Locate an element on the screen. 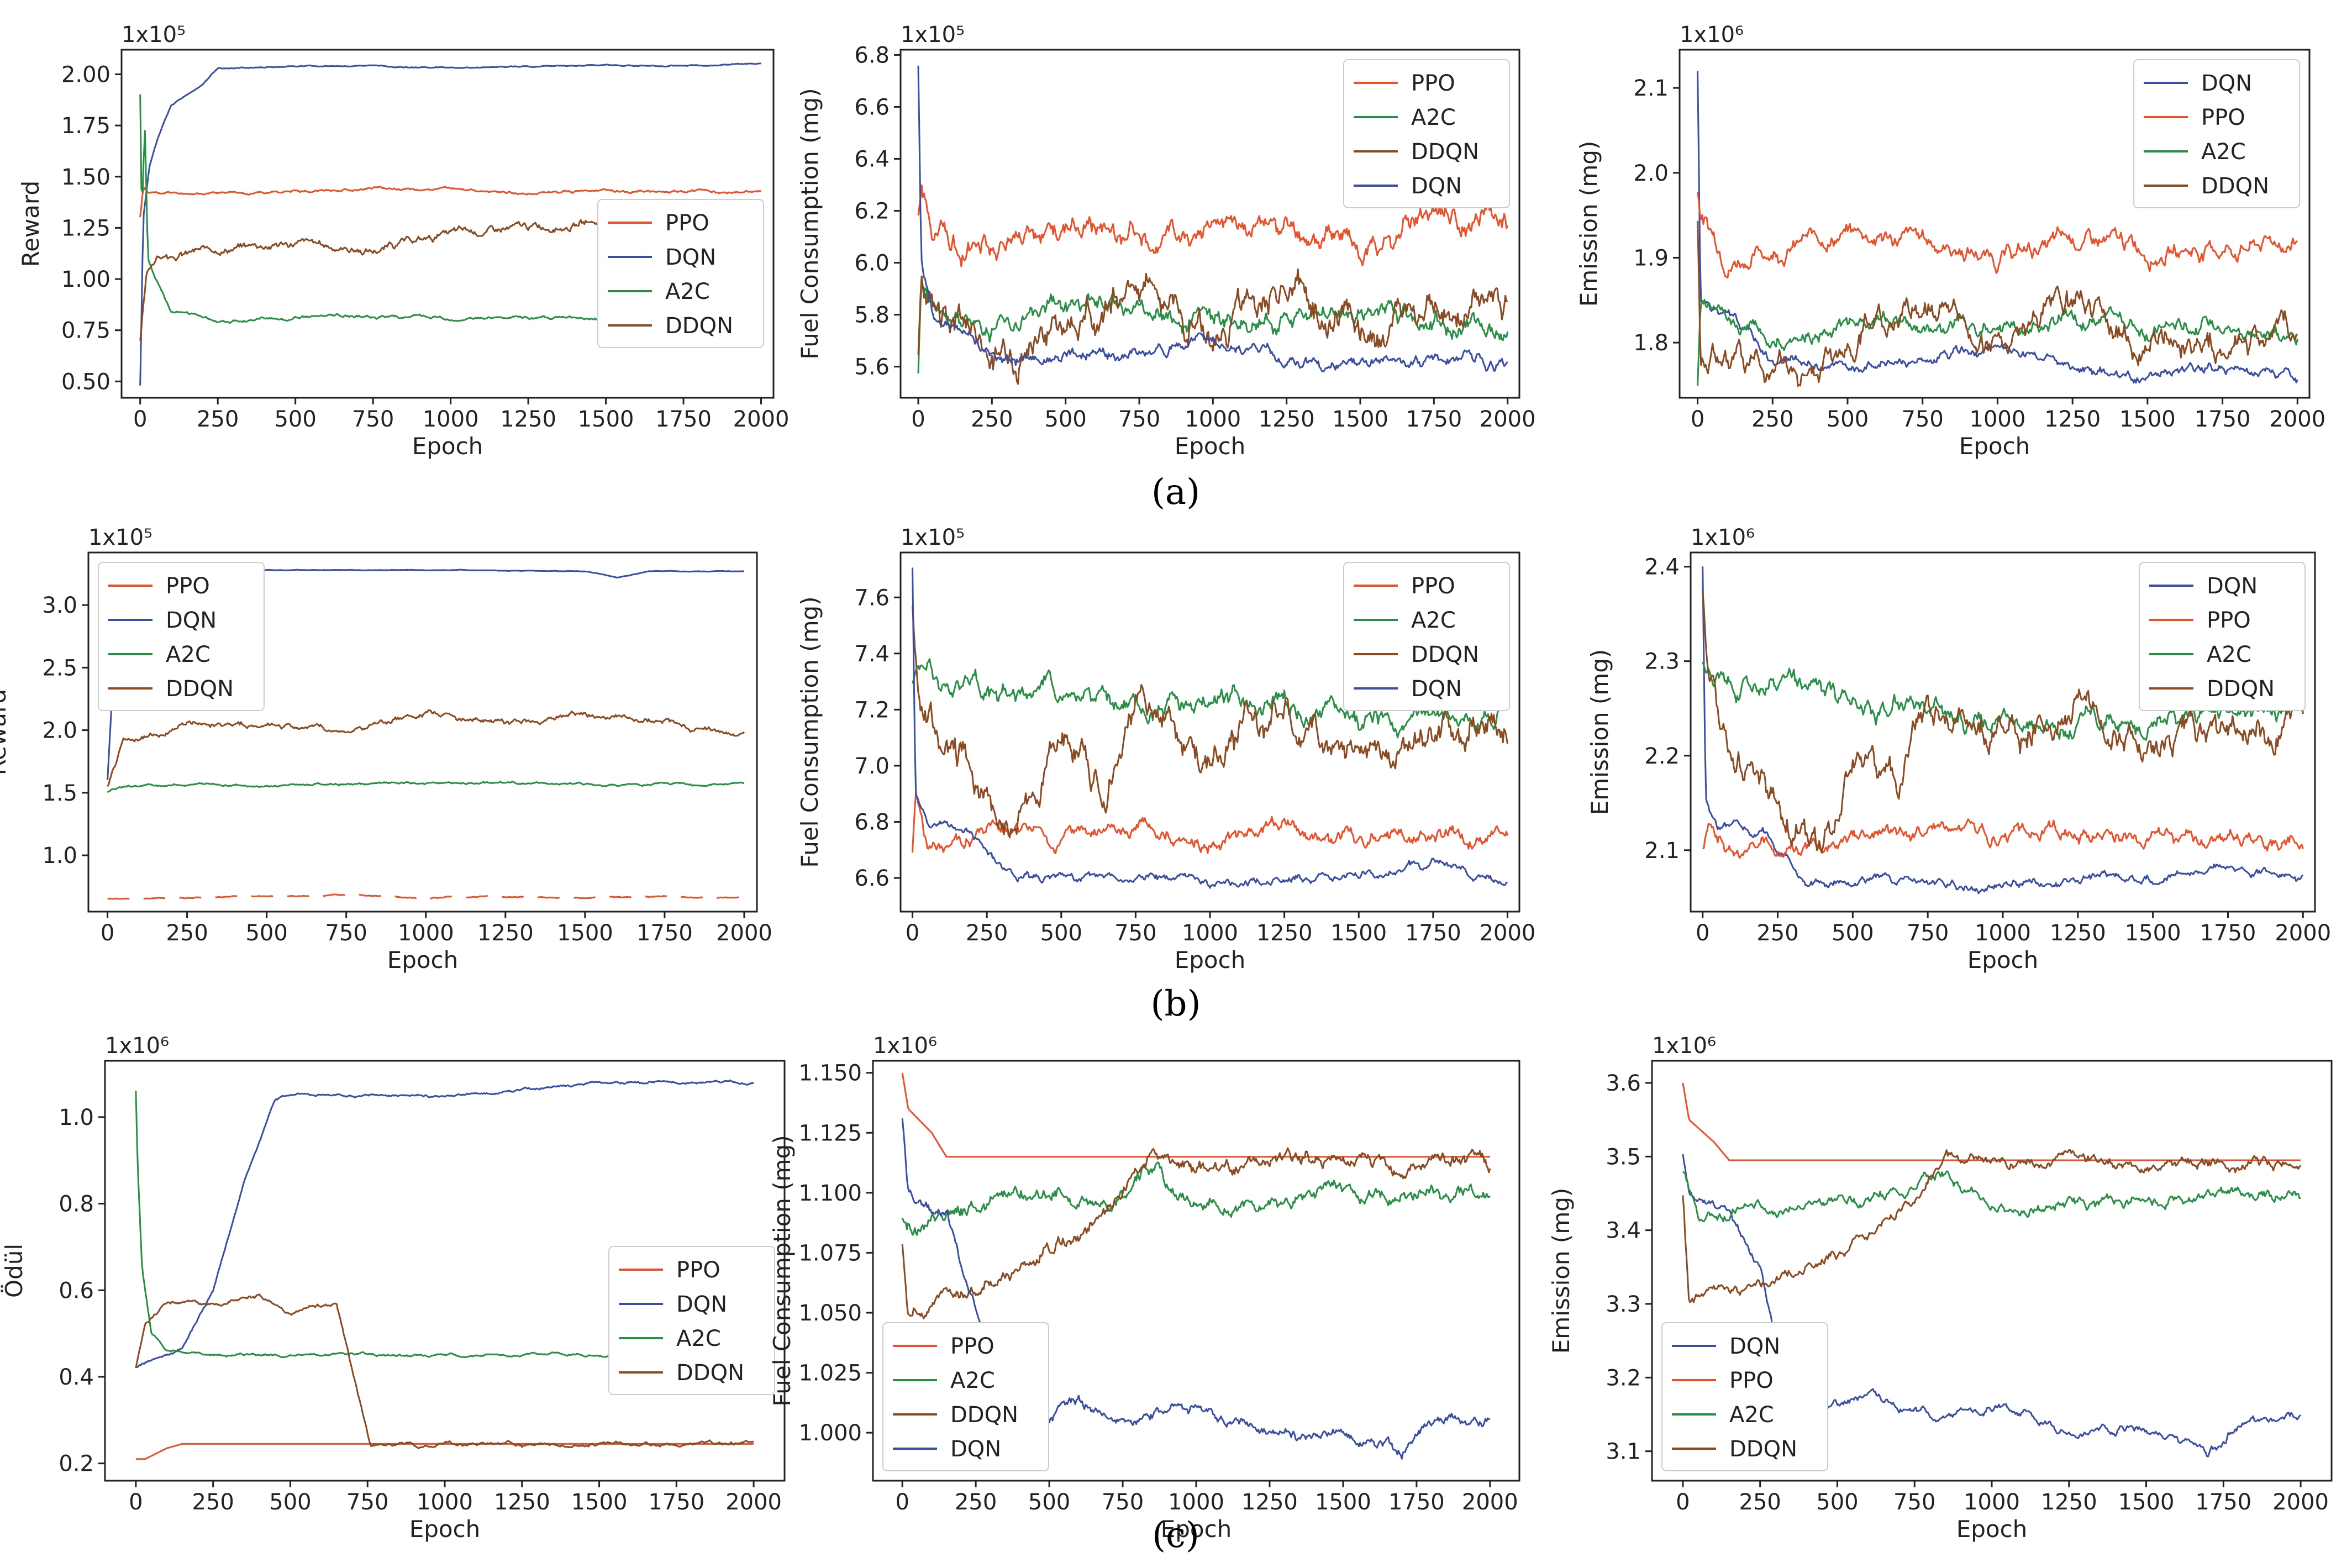 The image size is (2352, 1568). y-tick-label: 1.150 is located at coordinates (830, 1073).